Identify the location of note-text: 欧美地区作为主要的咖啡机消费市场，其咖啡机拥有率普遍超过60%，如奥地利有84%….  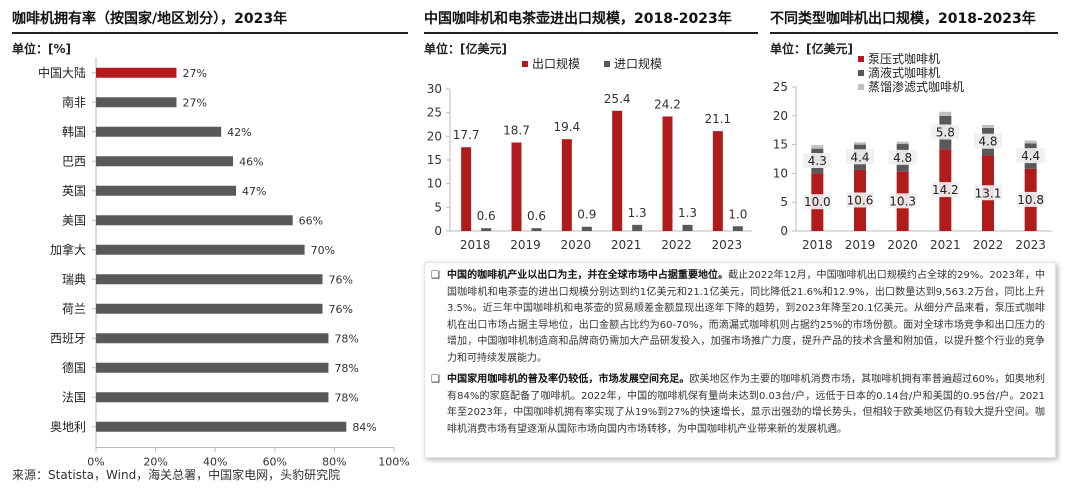
(746, 404).